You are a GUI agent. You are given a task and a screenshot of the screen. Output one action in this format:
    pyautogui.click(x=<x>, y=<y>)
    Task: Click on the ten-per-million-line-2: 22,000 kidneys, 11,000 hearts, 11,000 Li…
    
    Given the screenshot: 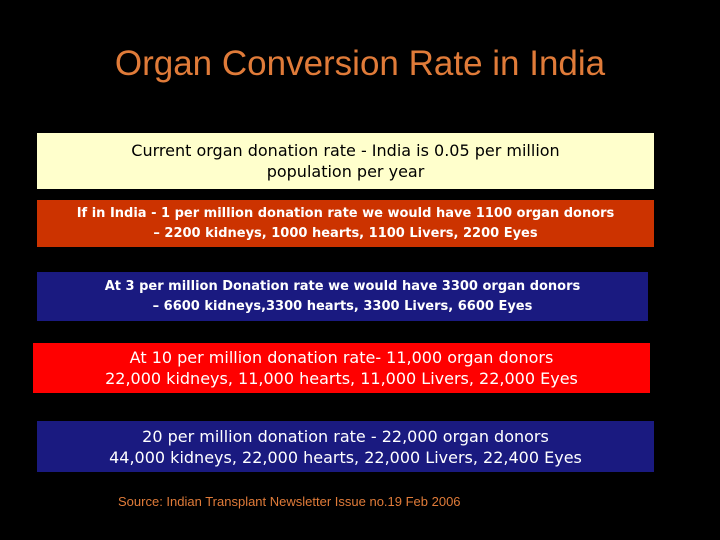 What is the action you would take?
    pyautogui.click(x=341, y=378)
    